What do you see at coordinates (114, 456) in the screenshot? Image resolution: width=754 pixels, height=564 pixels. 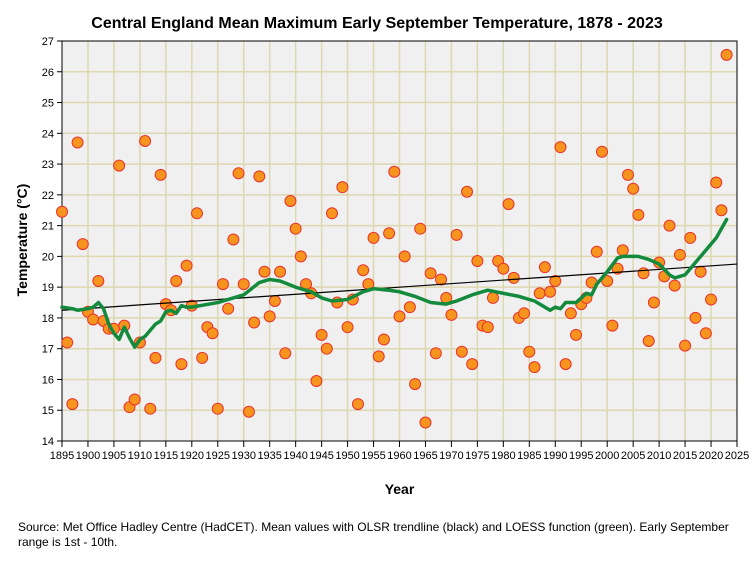 I see `x-tick-label: 1905` at bounding box center [114, 456].